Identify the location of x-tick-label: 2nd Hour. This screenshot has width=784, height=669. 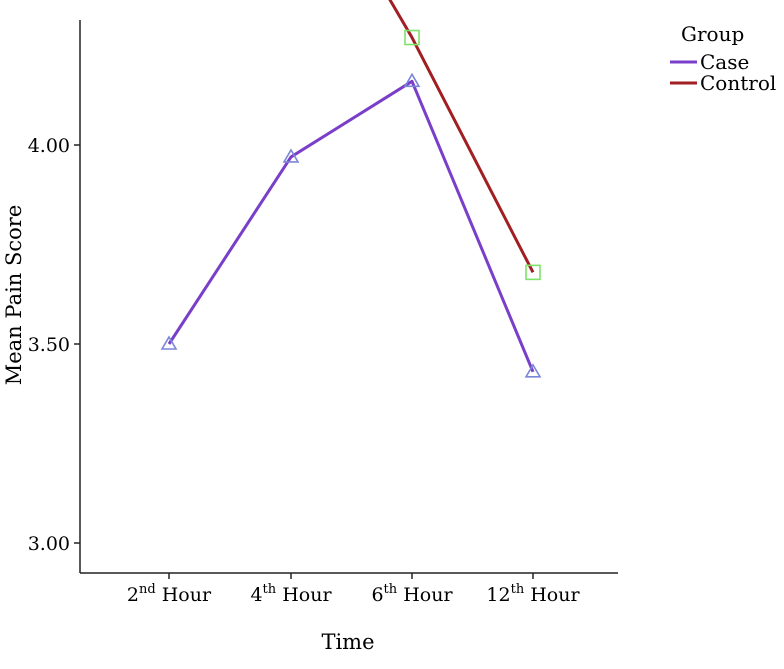
(169, 594).